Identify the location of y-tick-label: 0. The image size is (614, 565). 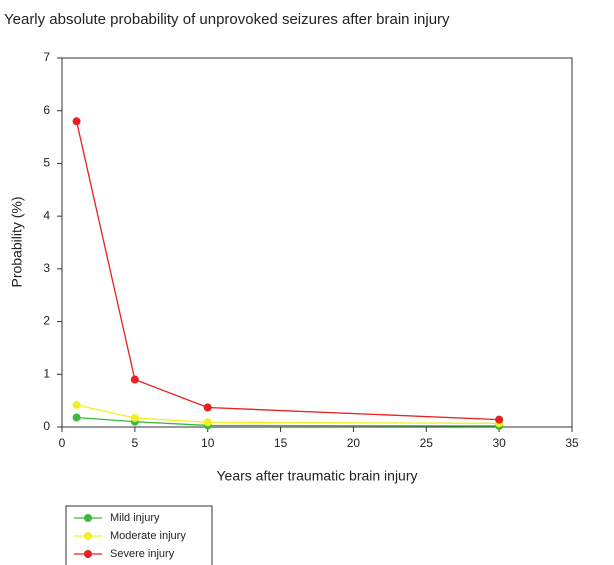
(46, 426).